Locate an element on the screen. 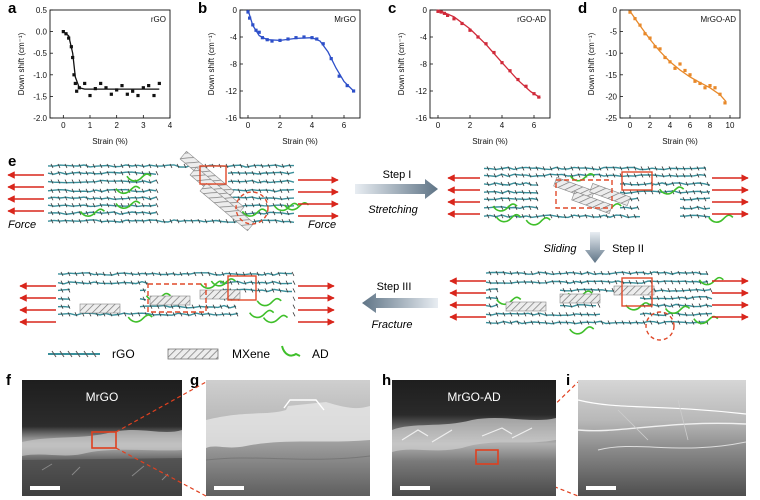 The height and width of the screenshot is (500, 760). plot-frame is located at coordinates (680, 64).